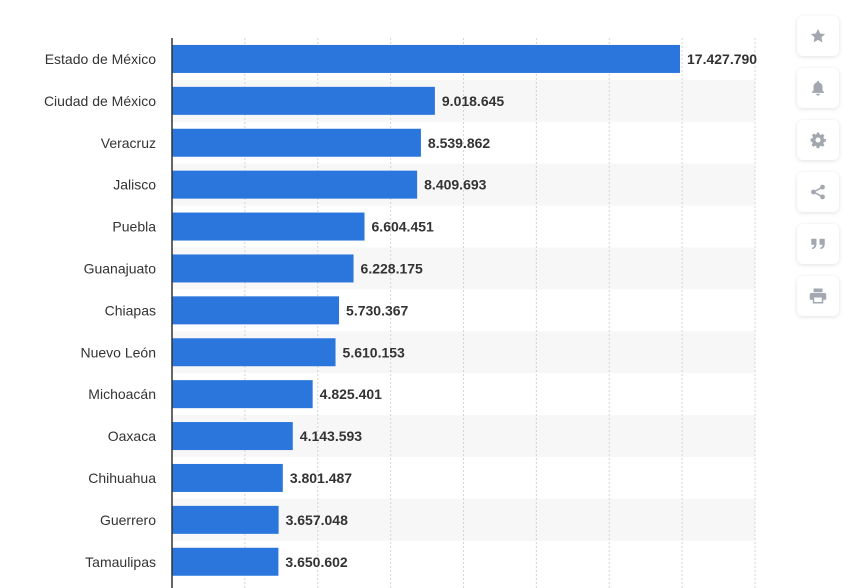 Image resolution: width=860 pixels, height=588 pixels. Describe the element at coordinates (392, 268) in the screenshot. I see `value-label: 6.228.175` at that location.